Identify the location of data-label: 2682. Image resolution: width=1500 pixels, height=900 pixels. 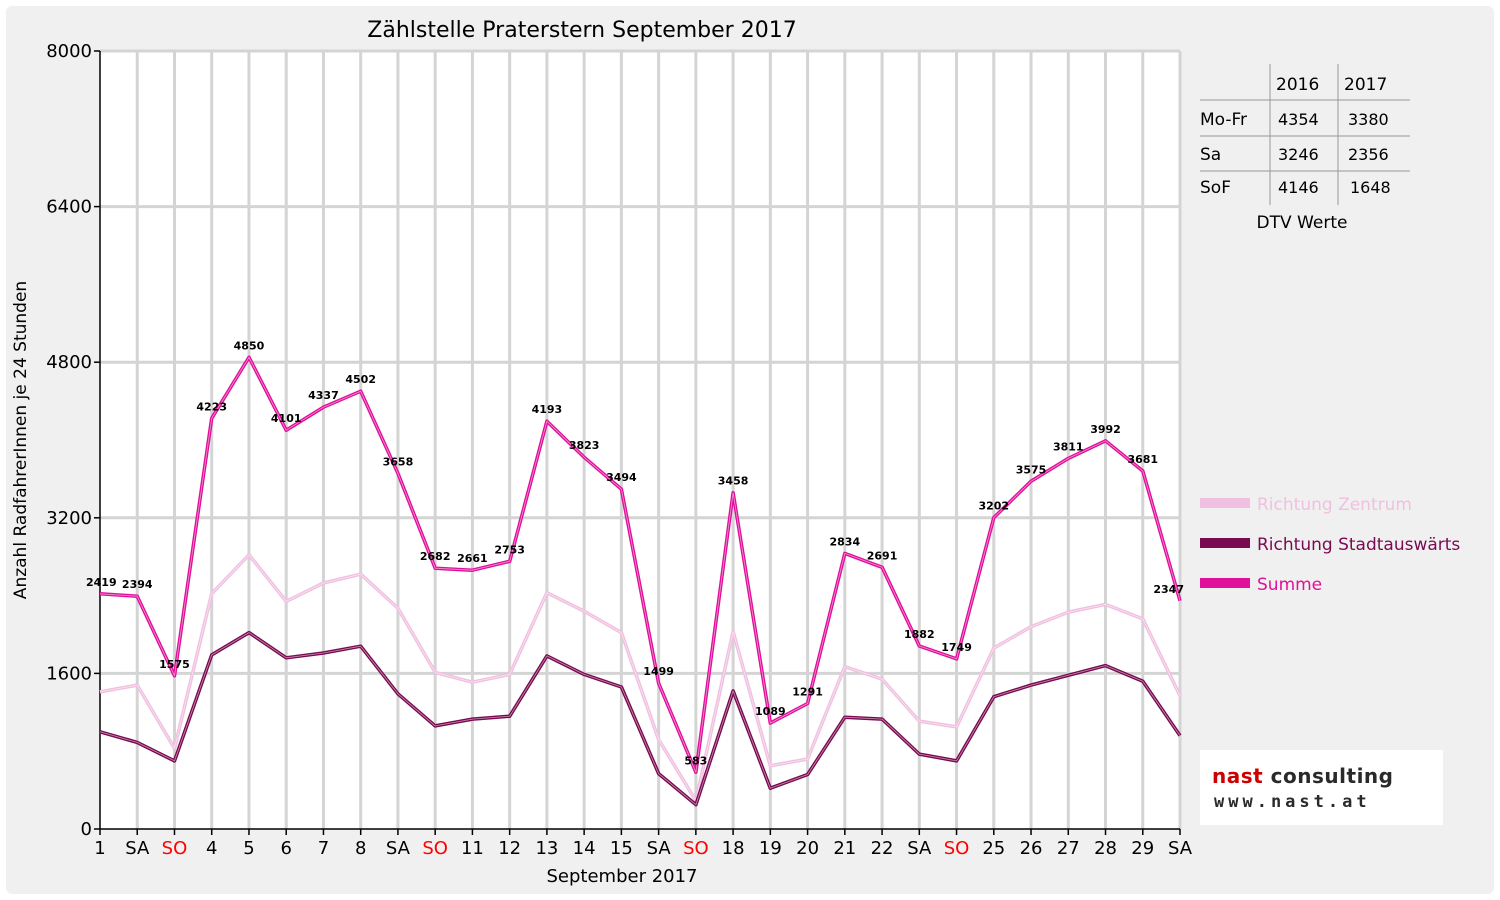
(435, 556).